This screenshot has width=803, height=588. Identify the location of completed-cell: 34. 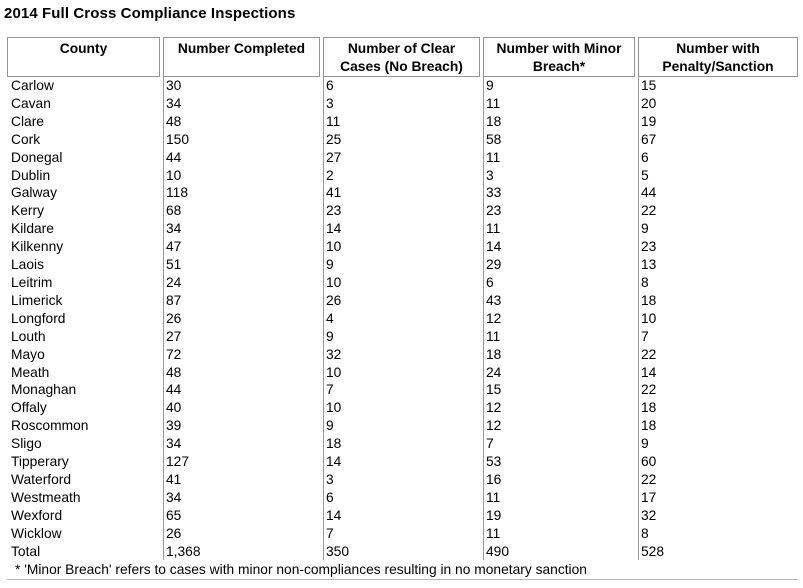
(241, 444).